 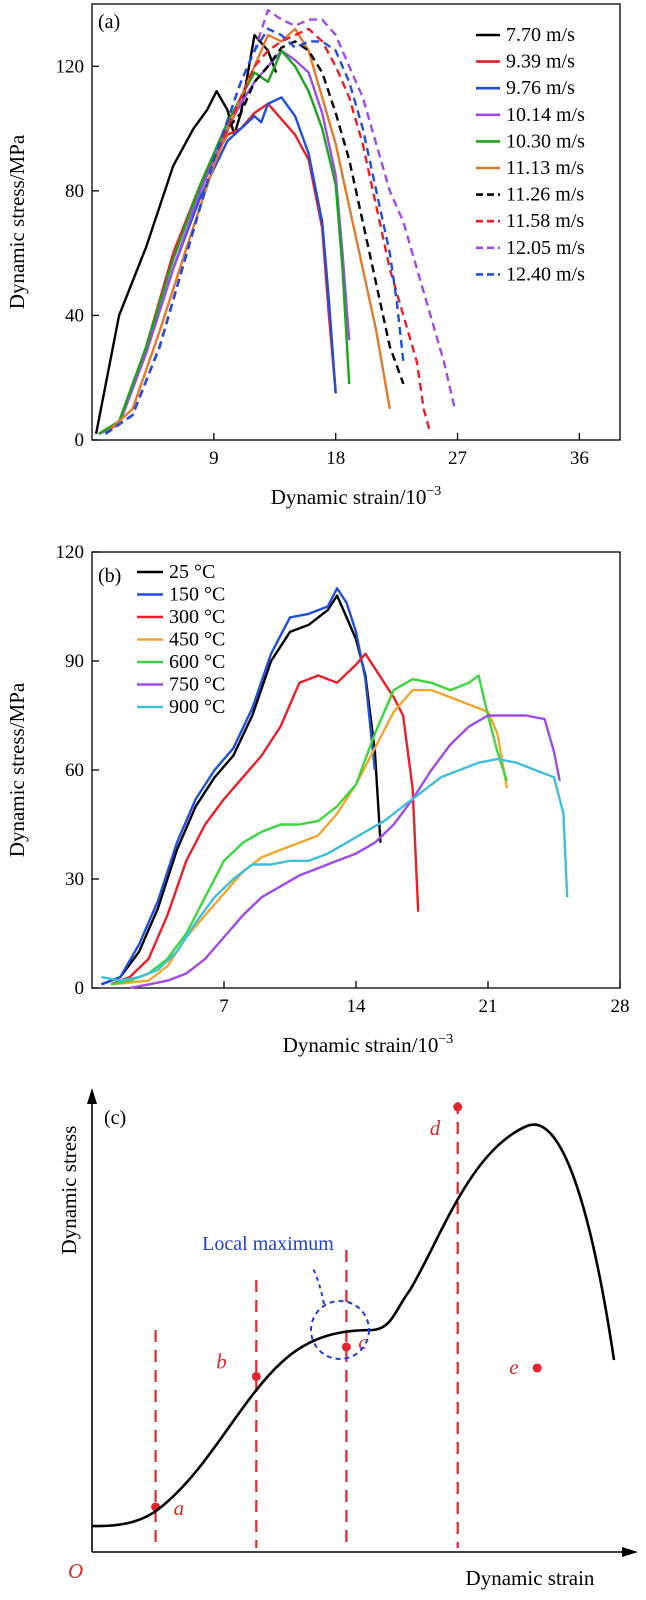 What do you see at coordinates (197, 640) in the screenshot?
I see `legend-entry: 450 °C` at bounding box center [197, 640].